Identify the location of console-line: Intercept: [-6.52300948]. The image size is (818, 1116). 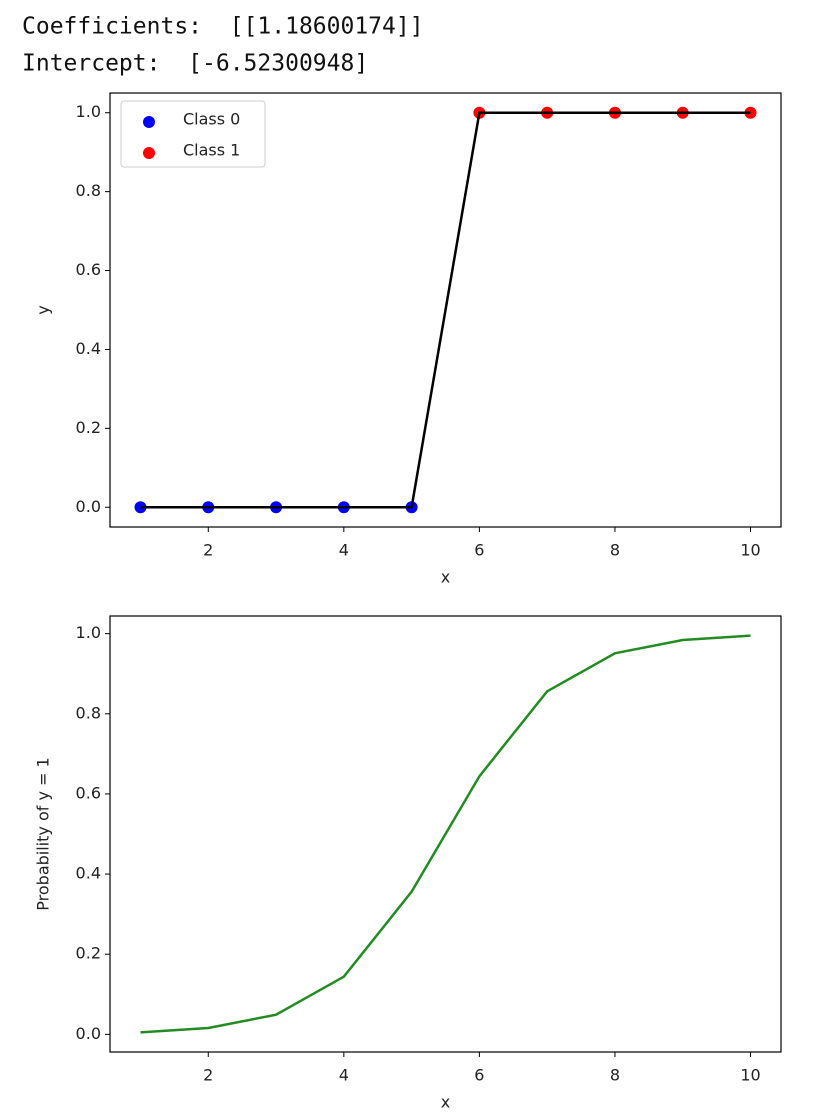
(195, 64).